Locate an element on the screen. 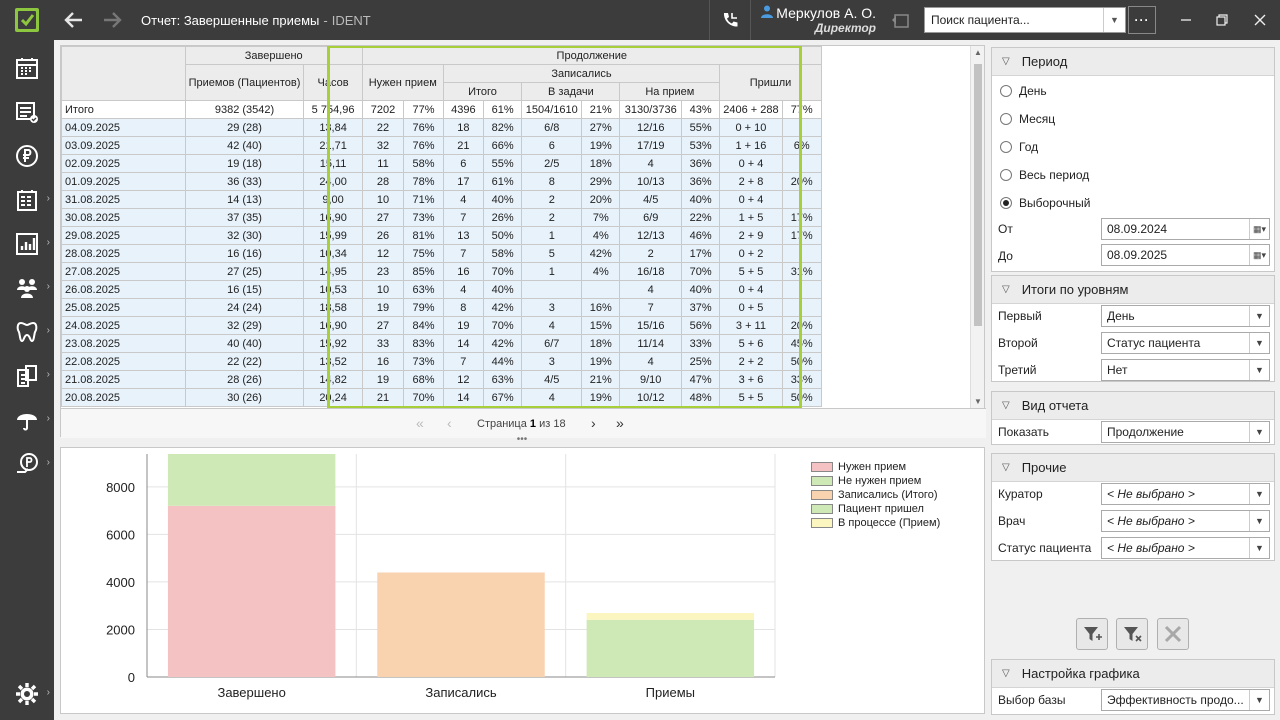 The width and height of the screenshot is (1280, 720). prev-page-icon: ‹ is located at coordinates (449, 423).